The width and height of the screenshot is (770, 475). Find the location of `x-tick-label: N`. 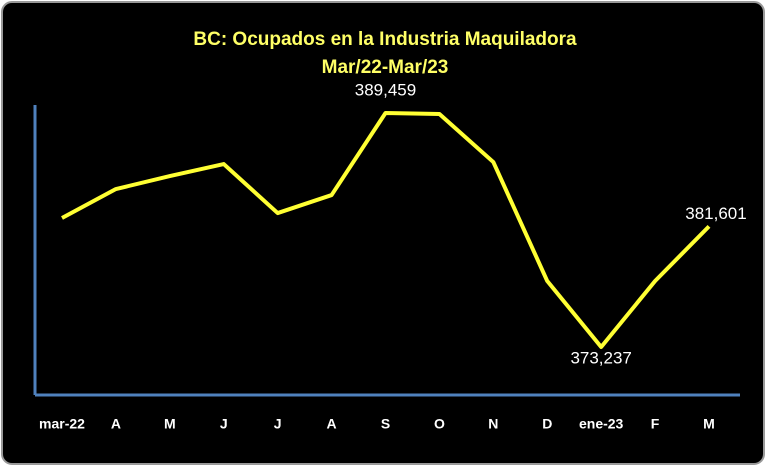

x-tick-label: N is located at coordinates (493, 424).